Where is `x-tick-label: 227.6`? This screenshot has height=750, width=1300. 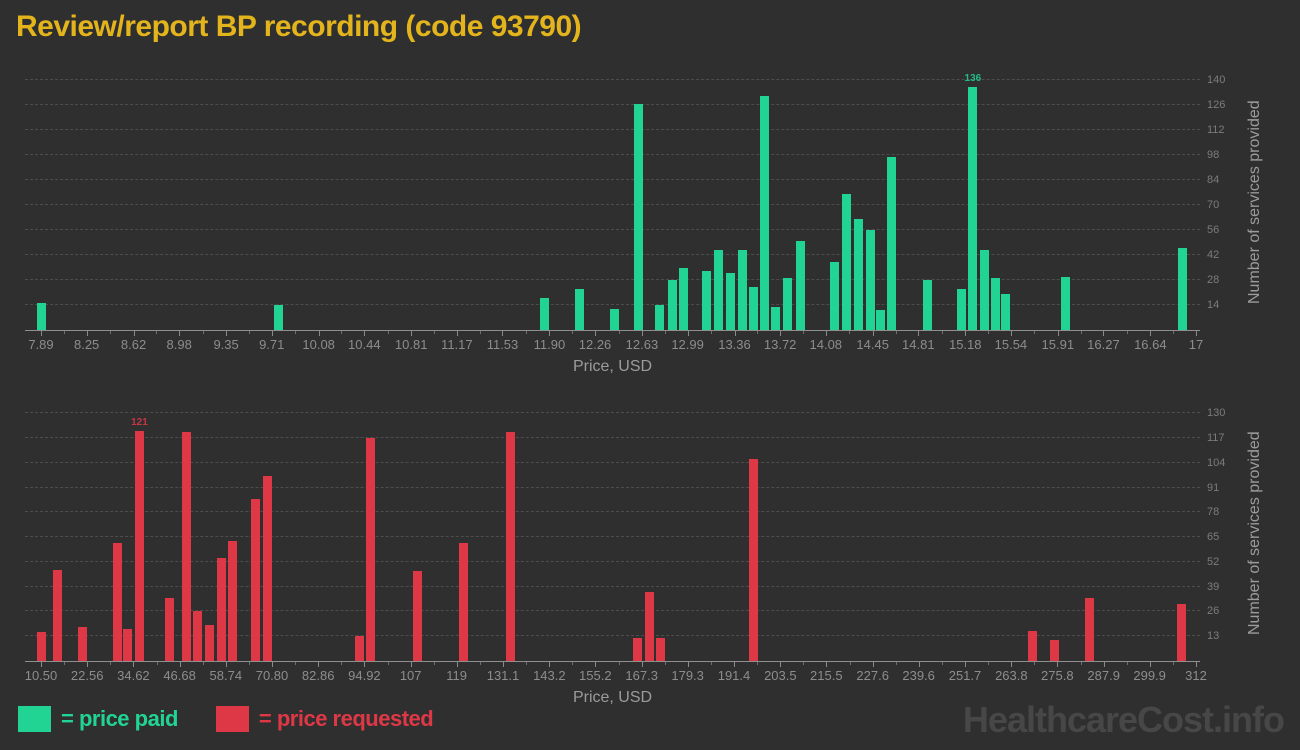
x-tick-label: 227.6 is located at coordinates (872, 675).